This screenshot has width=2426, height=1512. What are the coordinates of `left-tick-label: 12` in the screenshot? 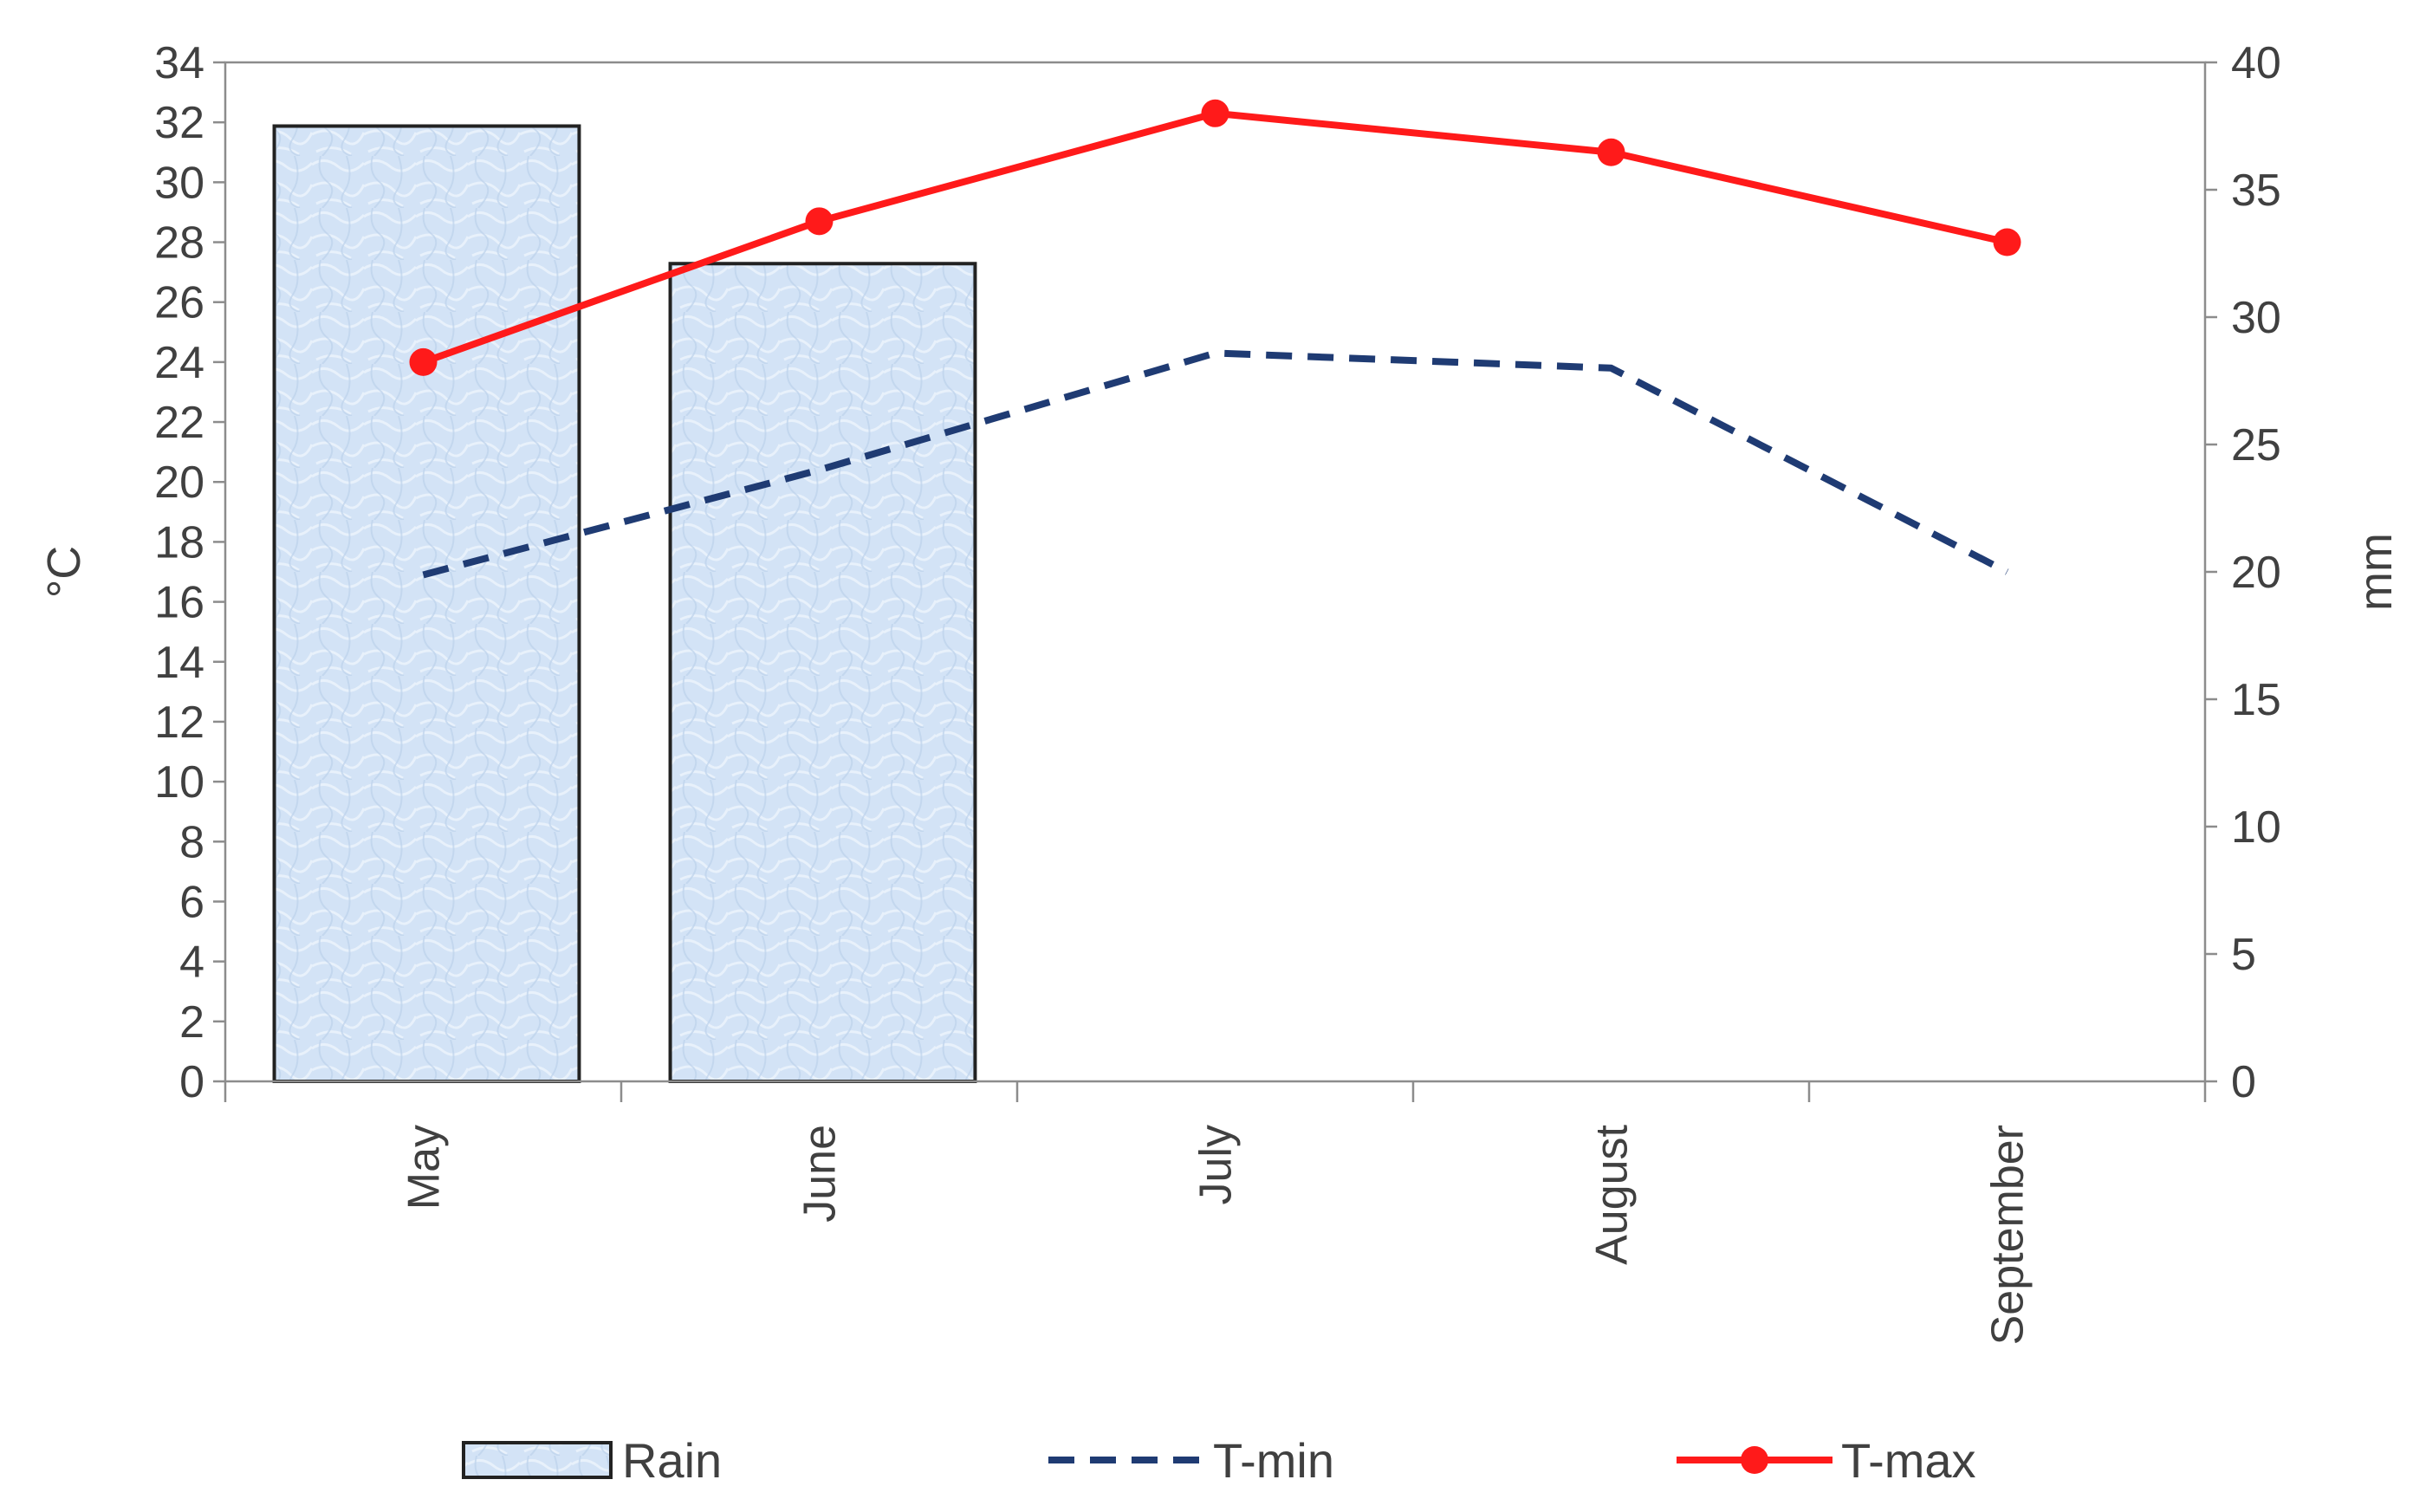 It's located at (179, 723).